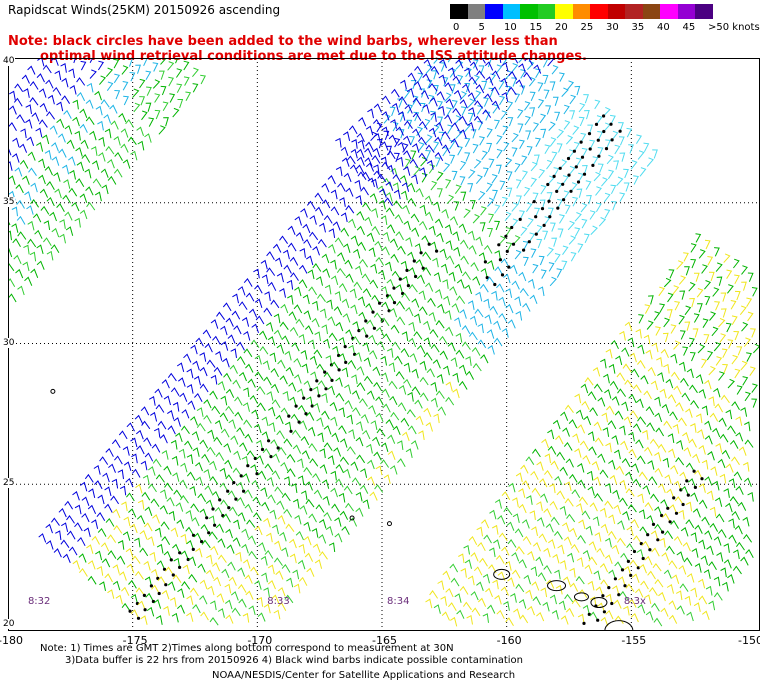 This screenshot has width=760, height=688. What do you see at coordinates (634, 11) in the screenshot?
I see `legend-swatch` at bounding box center [634, 11].